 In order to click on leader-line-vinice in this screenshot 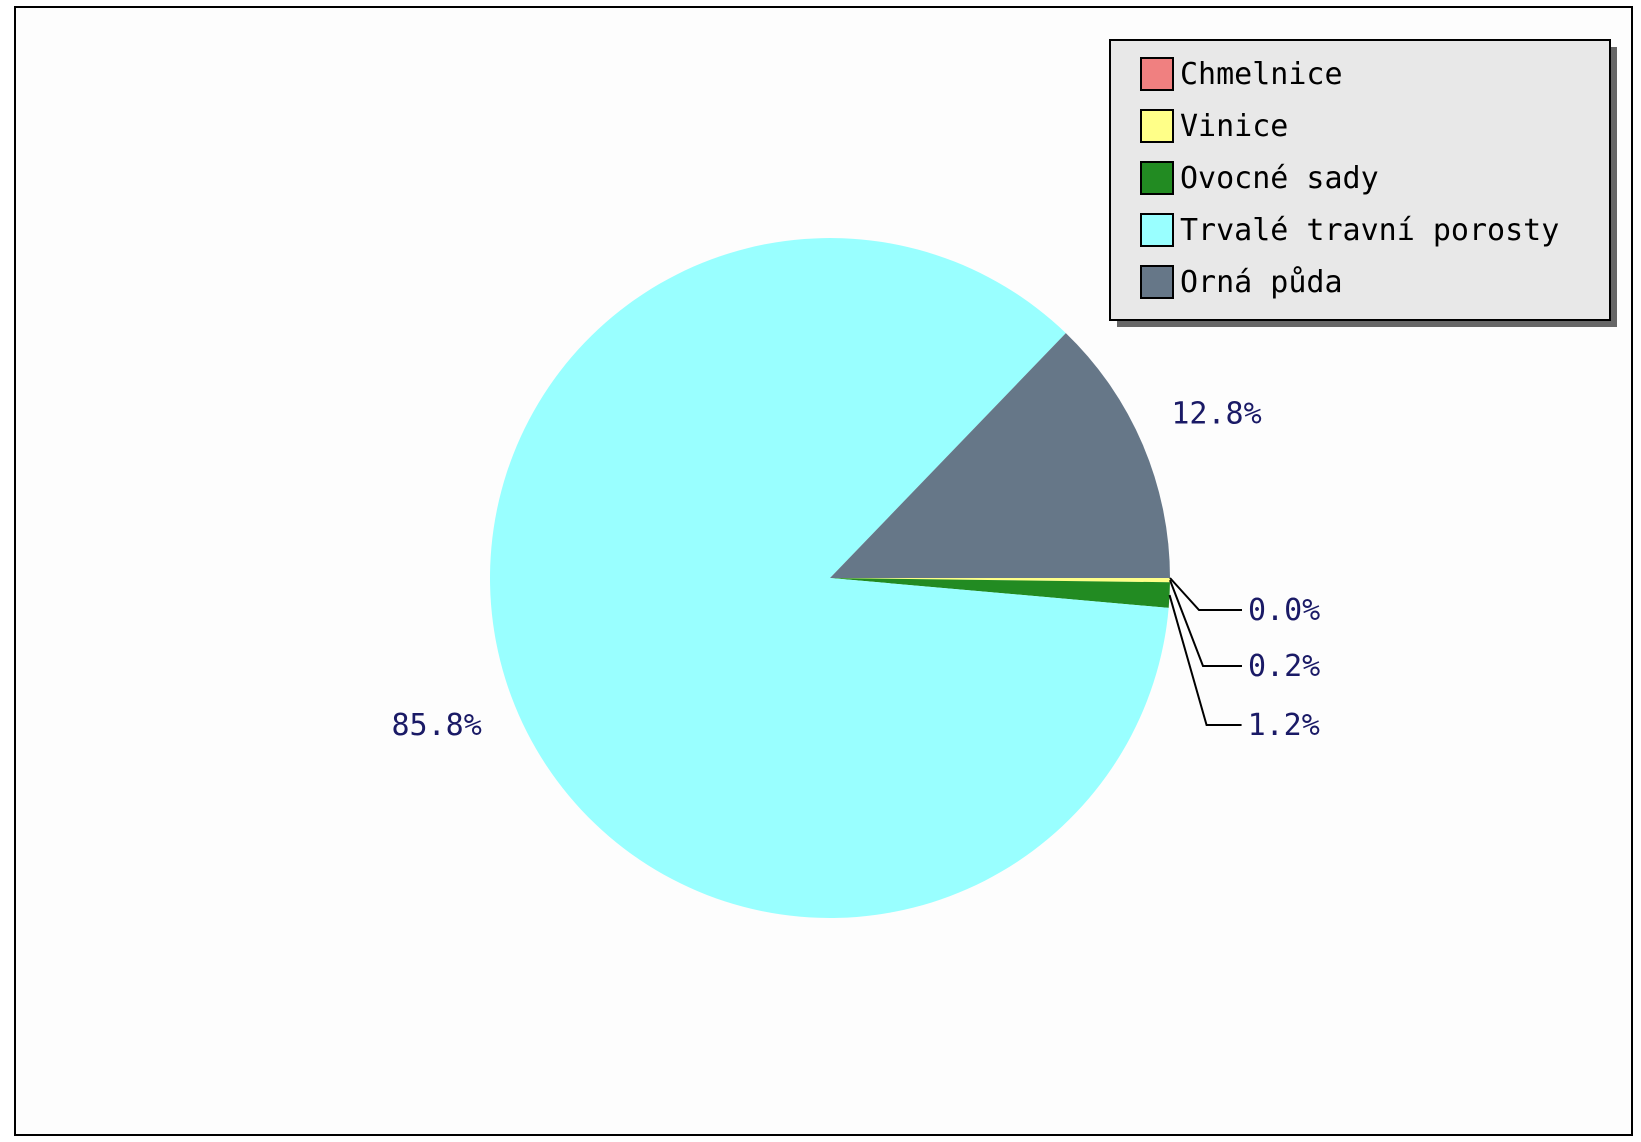, I will do `click(1205, 623)`.